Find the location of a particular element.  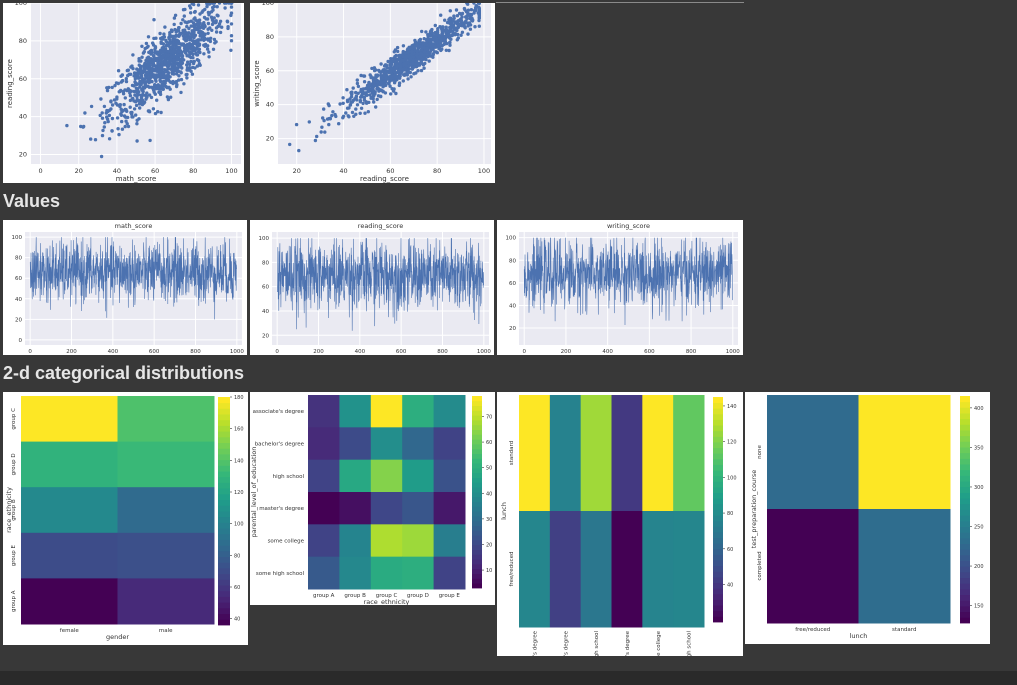

y-tick-label: 20 is located at coordinates (18, 320).